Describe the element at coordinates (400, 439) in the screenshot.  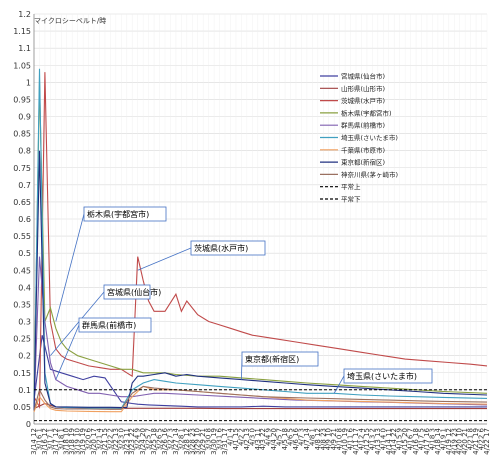
I see `x-tick-label: 4/15 9` at that location.